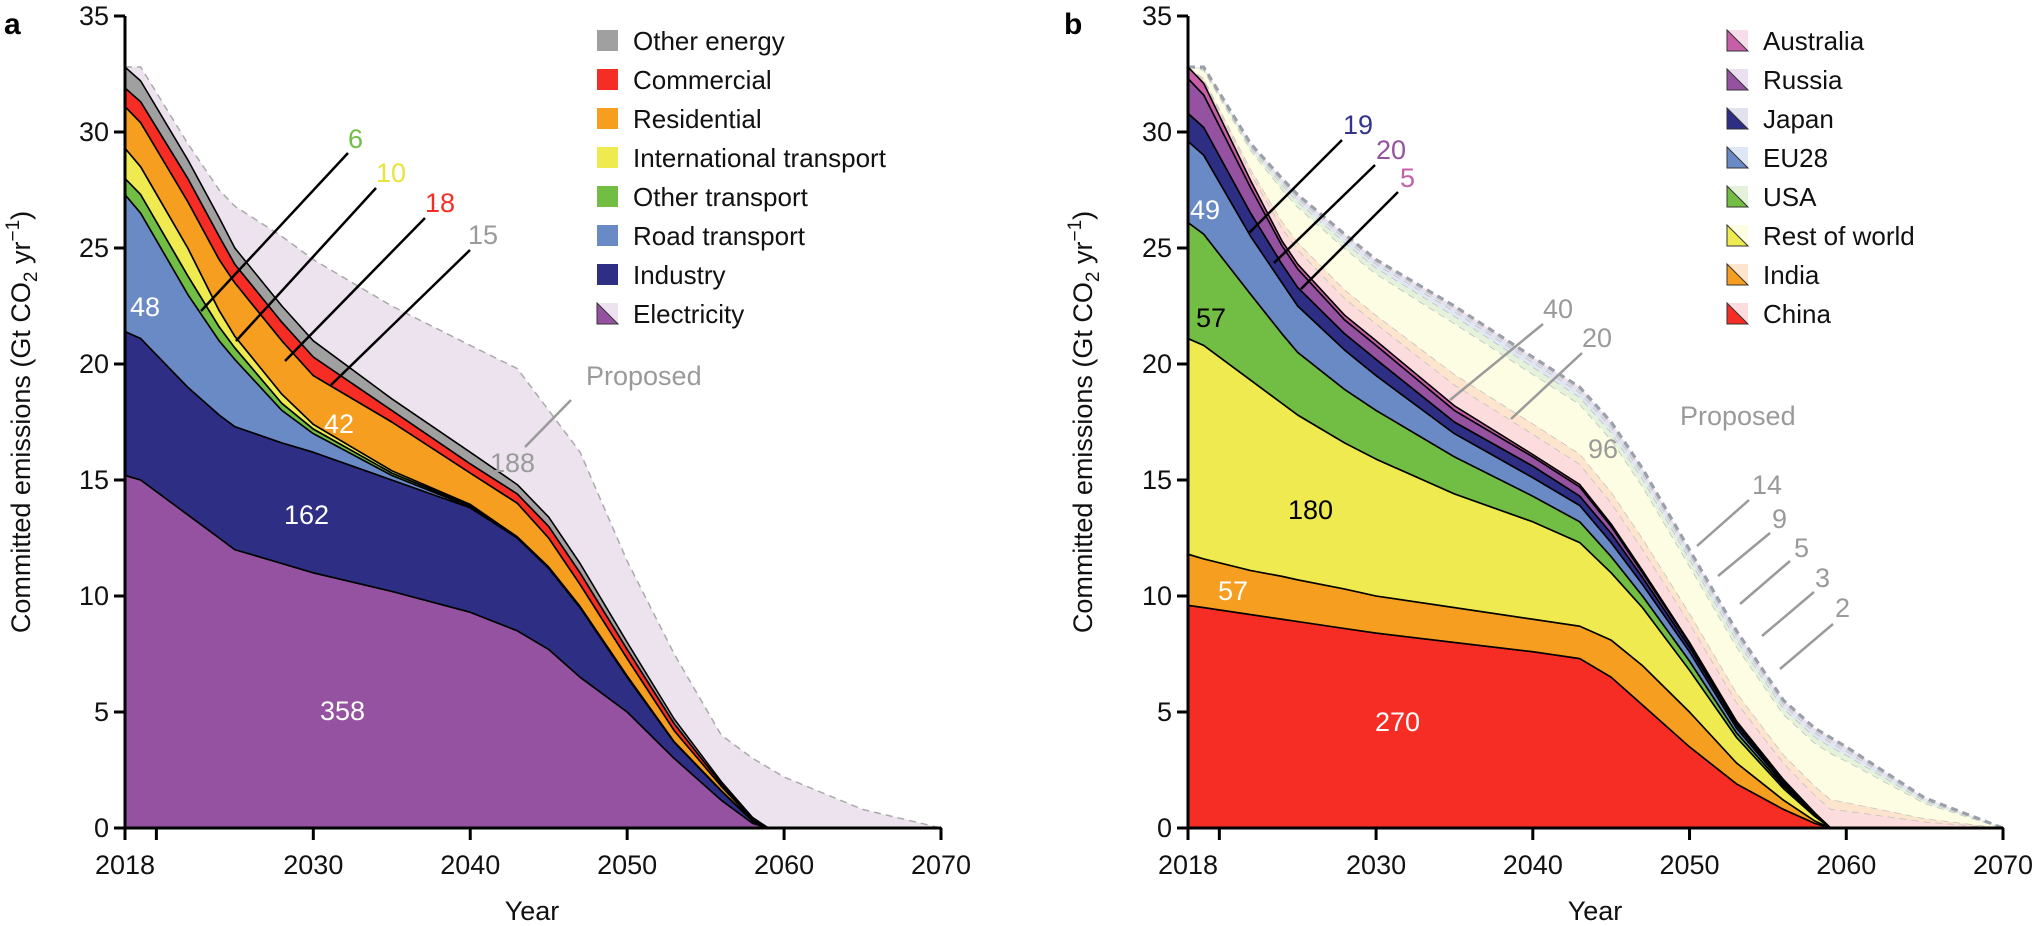 The width and height of the screenshot is (2034, 926). I want to click on leader-line-other-transport, so click(274, 232).